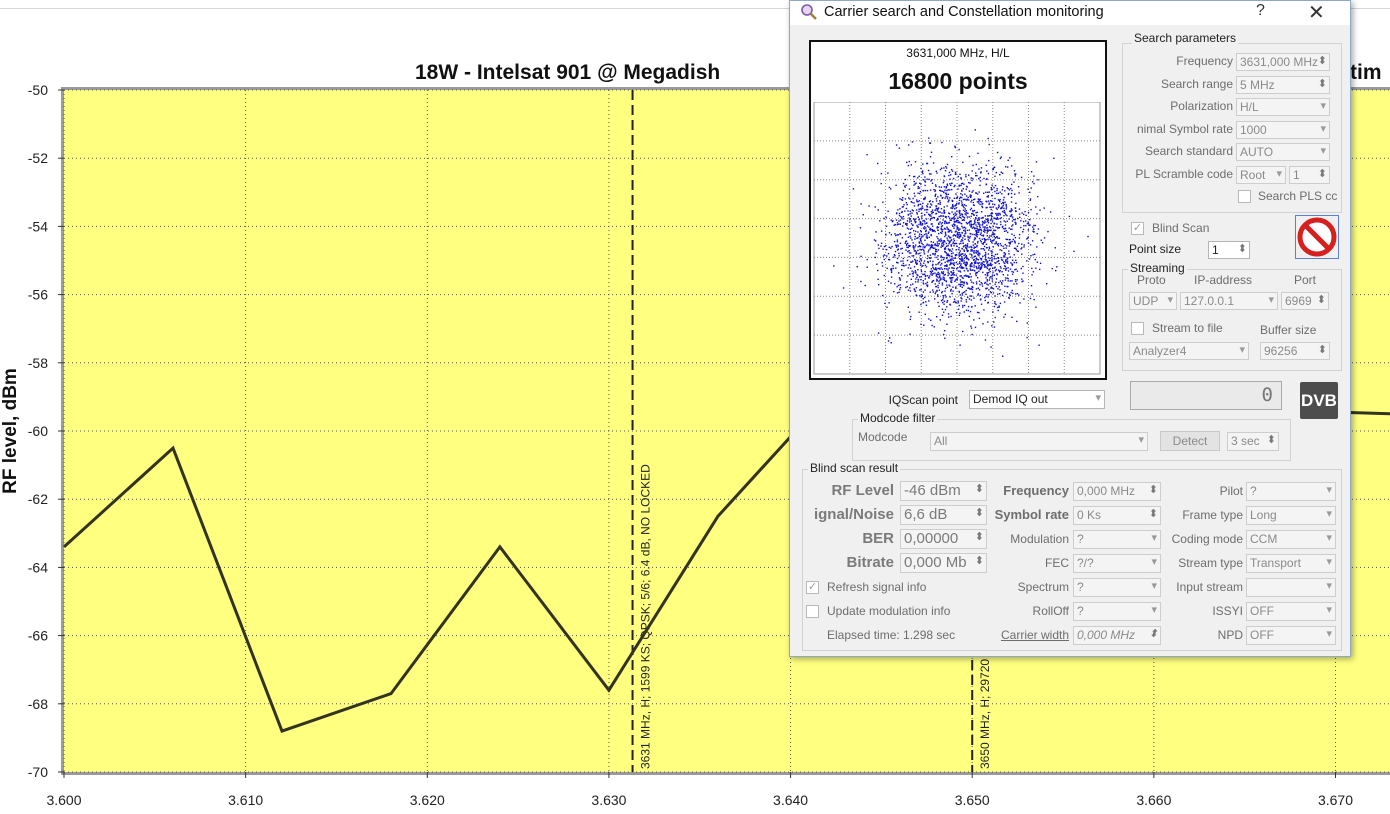 This screenshot has height=814, width=1390. What do you see at coordinates (1209, 587) in the screenshot?
I see `input-stream-label: Input stream` at bounding box center [1209, 587].